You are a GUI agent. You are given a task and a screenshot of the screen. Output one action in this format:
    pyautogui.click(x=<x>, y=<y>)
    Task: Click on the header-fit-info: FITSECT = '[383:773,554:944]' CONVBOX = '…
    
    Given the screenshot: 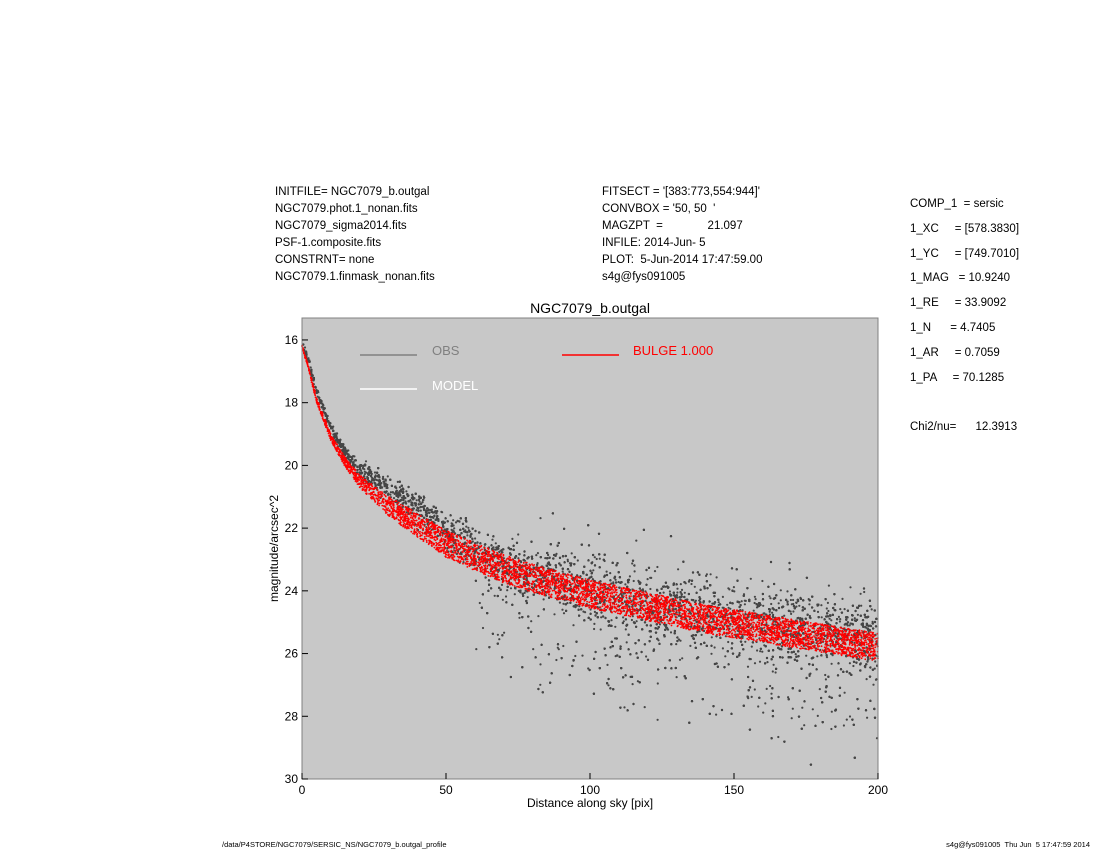 What is the action you would take?
    pyautogui.click(x=682, y=235)
    